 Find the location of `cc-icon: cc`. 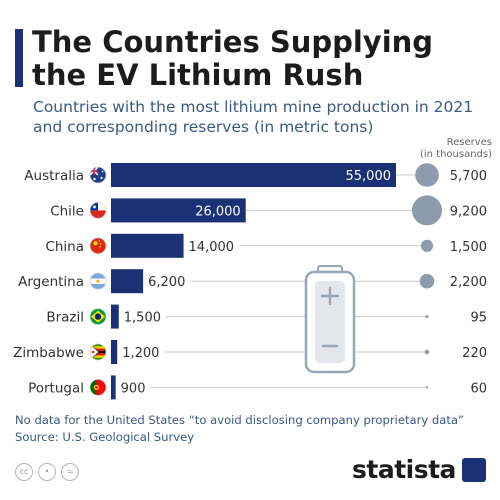

cc-icon: cc is located at coordinates (24, 472).